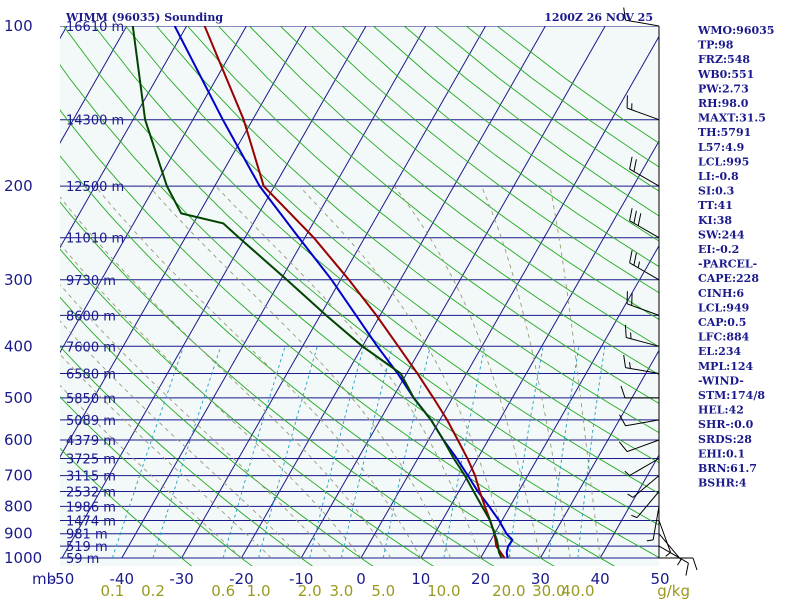 This screenshot has width=800, height=600. I want to click on pressure-tick-label: 800, so click(18, 506).